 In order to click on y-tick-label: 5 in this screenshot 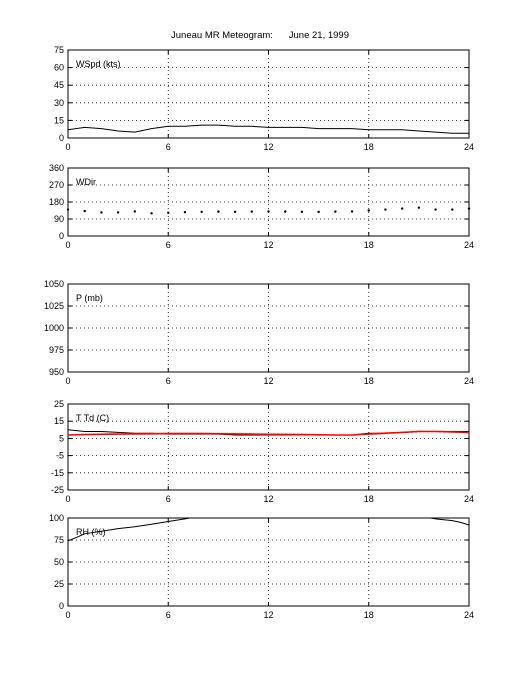, I will do `click(61, 438)`.